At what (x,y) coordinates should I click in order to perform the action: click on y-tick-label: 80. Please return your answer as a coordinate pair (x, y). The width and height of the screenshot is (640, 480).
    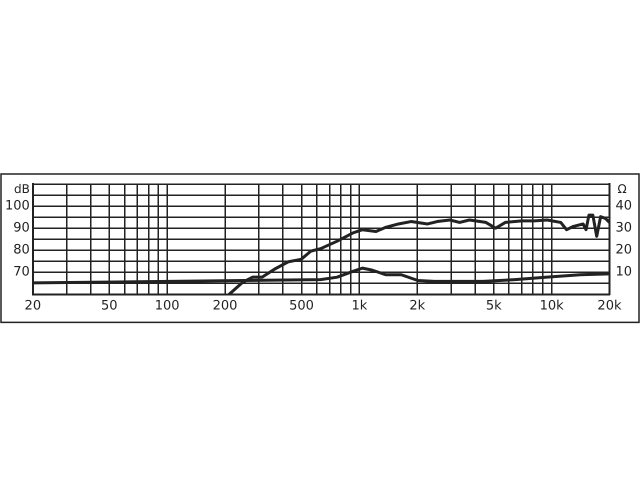
    Looking at the image, I should click on (21, 250).